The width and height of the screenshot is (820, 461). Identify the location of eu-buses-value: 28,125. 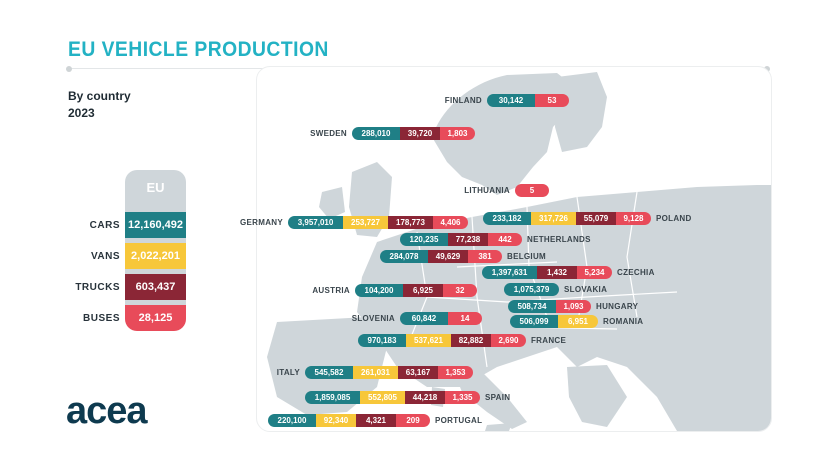
(155, 318).